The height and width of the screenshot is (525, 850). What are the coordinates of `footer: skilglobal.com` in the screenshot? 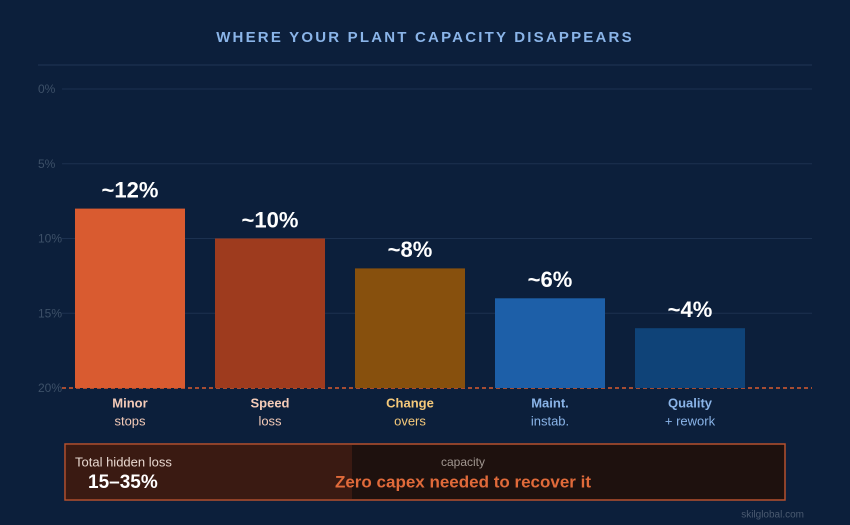 It's located at (772, 515).